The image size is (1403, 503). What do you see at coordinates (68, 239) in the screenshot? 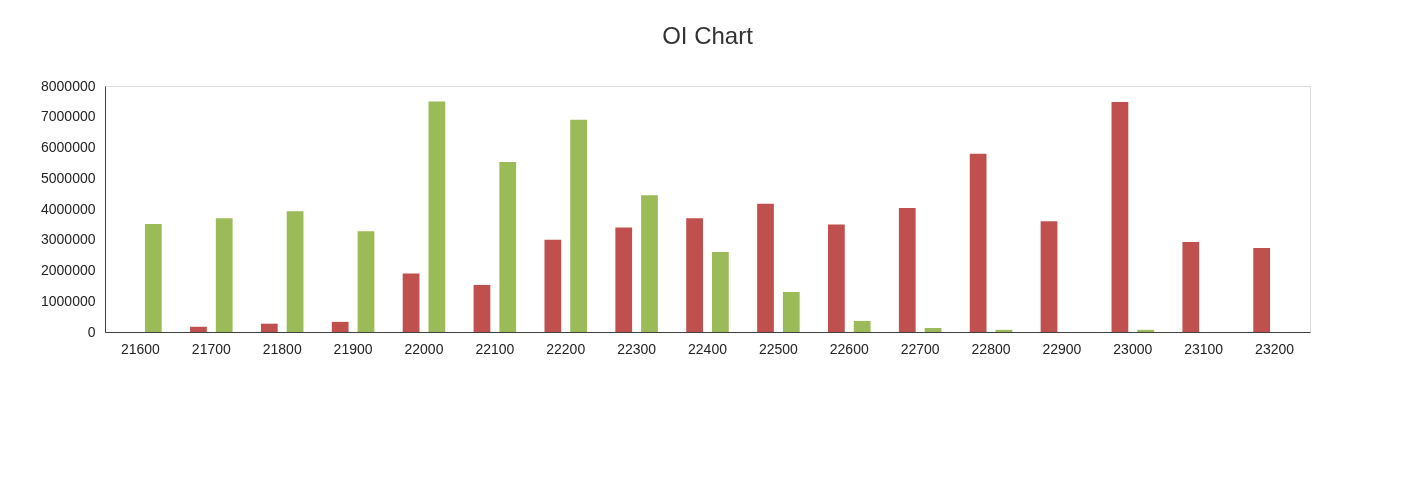
I see `y-tick-label: 3000000` at bounding box center [68, 239].